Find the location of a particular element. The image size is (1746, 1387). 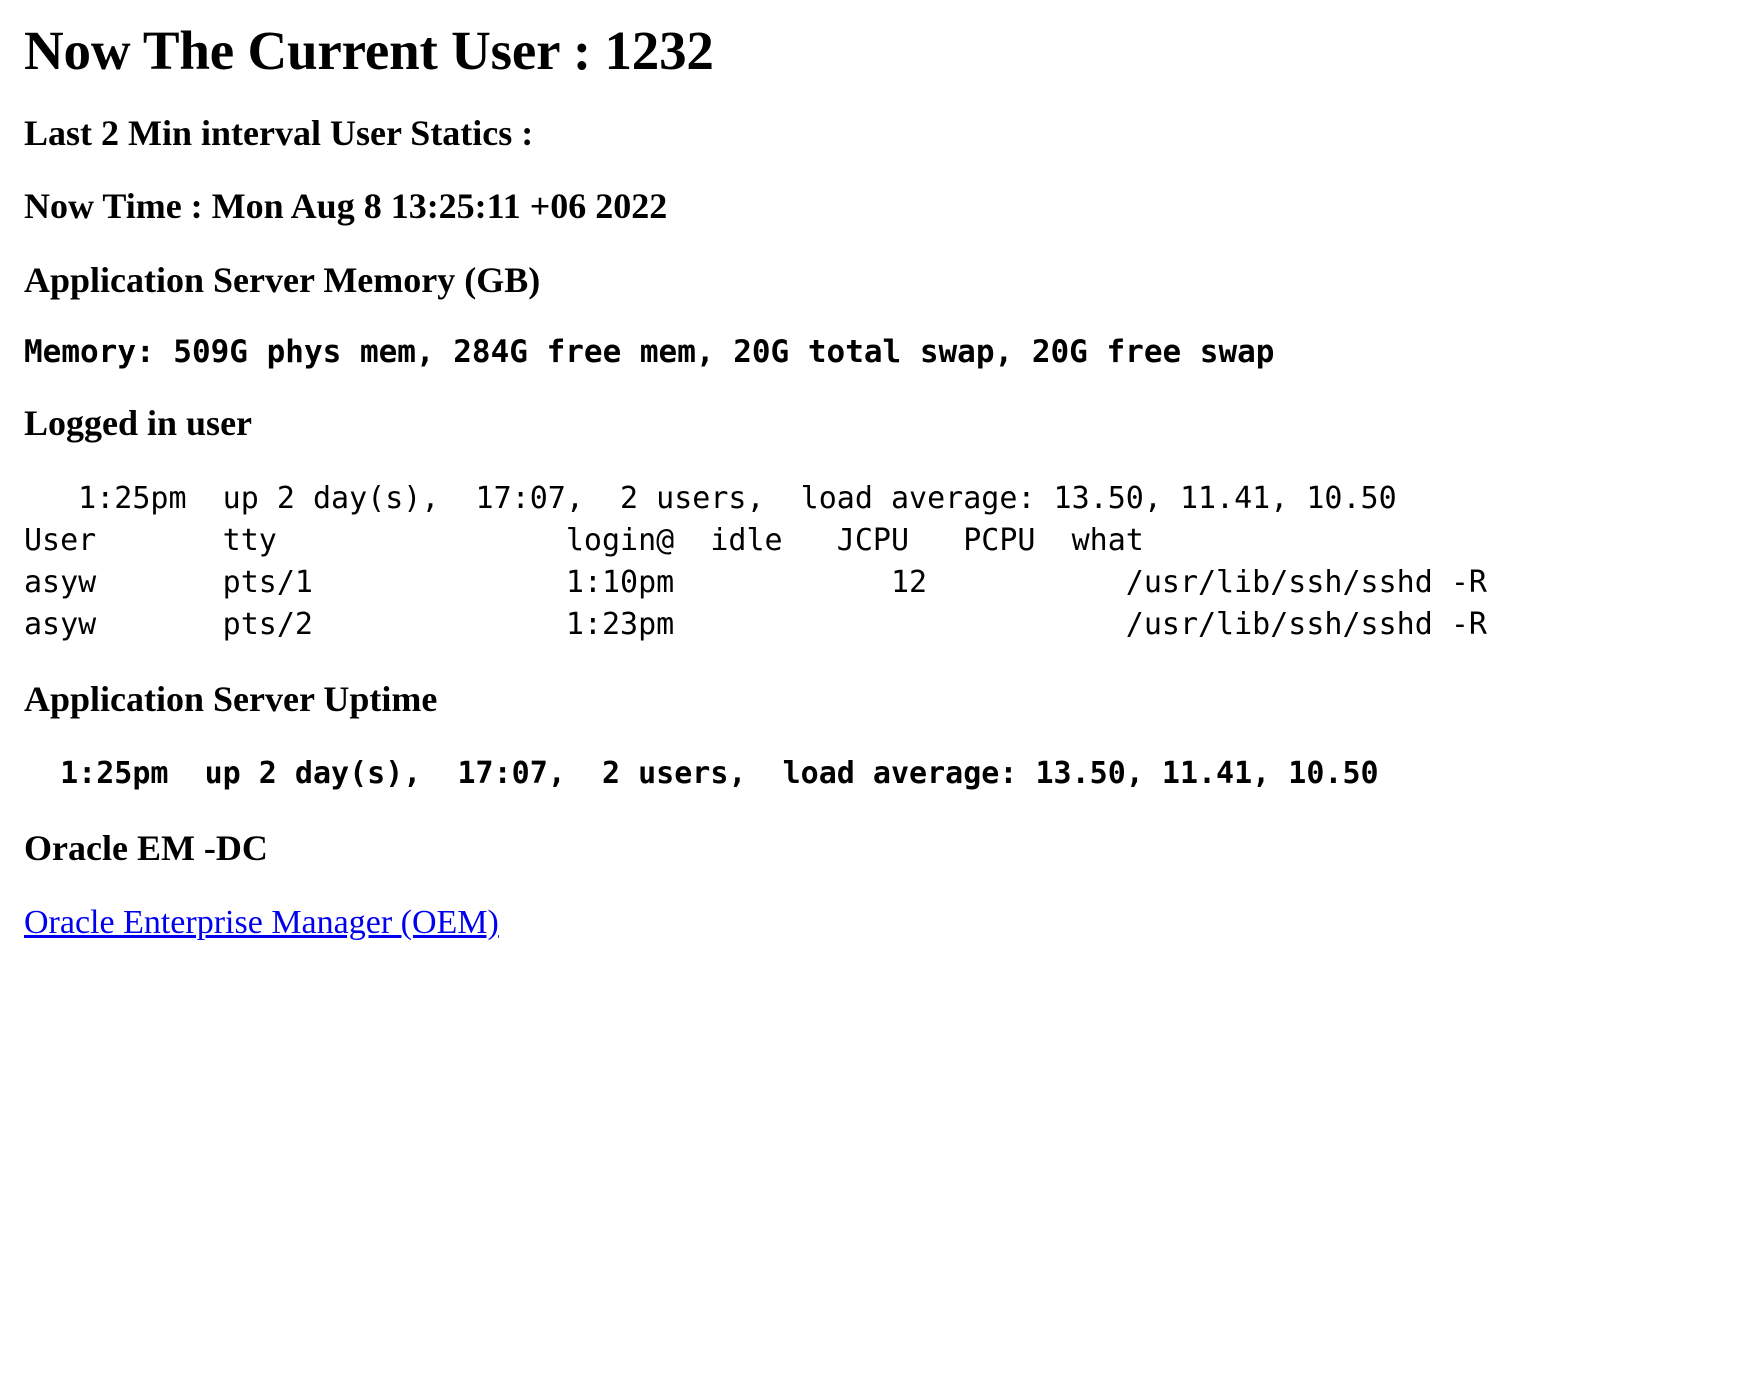

oracle-em-dc-heading: Oracle EM -DC is located at coordinates (146, 848).